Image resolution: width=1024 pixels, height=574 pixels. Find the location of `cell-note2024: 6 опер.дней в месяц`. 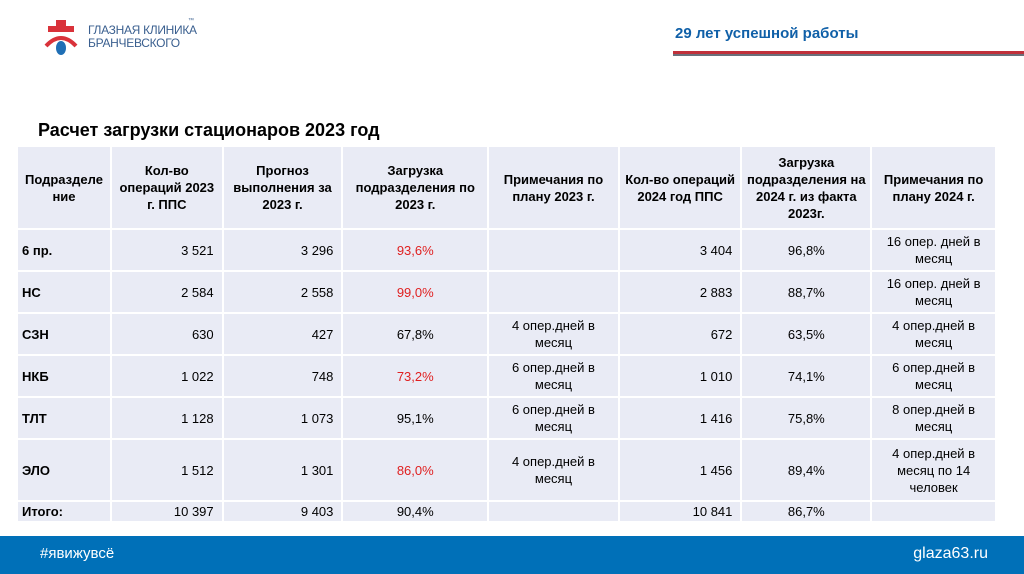

cell-note2024: 6 опер.дней в месяц is located at coordinates (933, 376).